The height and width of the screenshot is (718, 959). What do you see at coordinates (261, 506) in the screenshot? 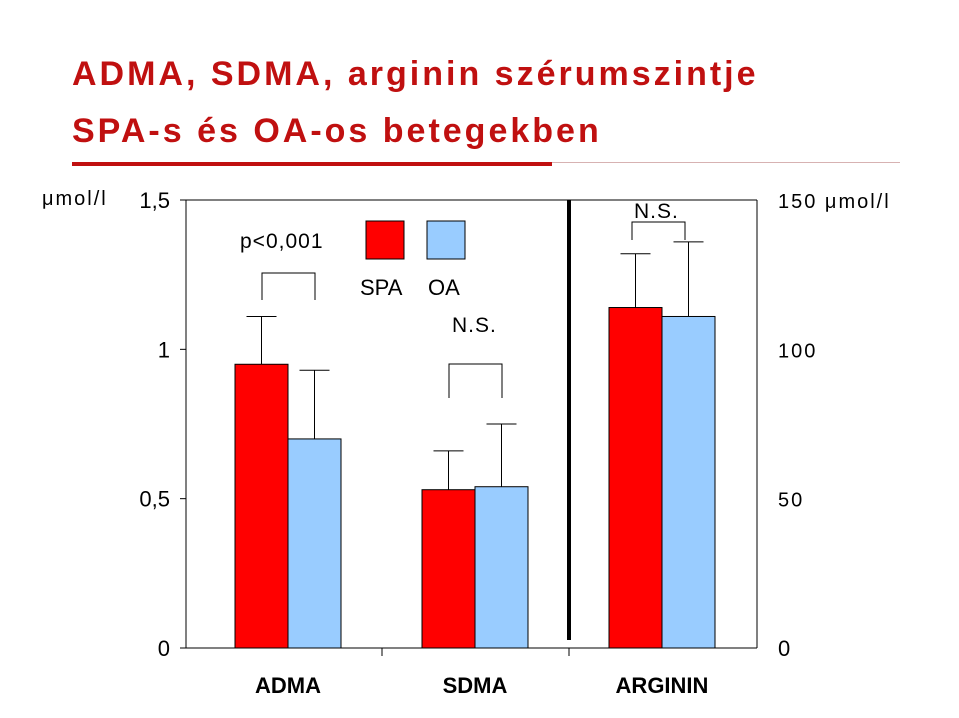
I see `bar-adma-spa` at bounding box center [261, 506].